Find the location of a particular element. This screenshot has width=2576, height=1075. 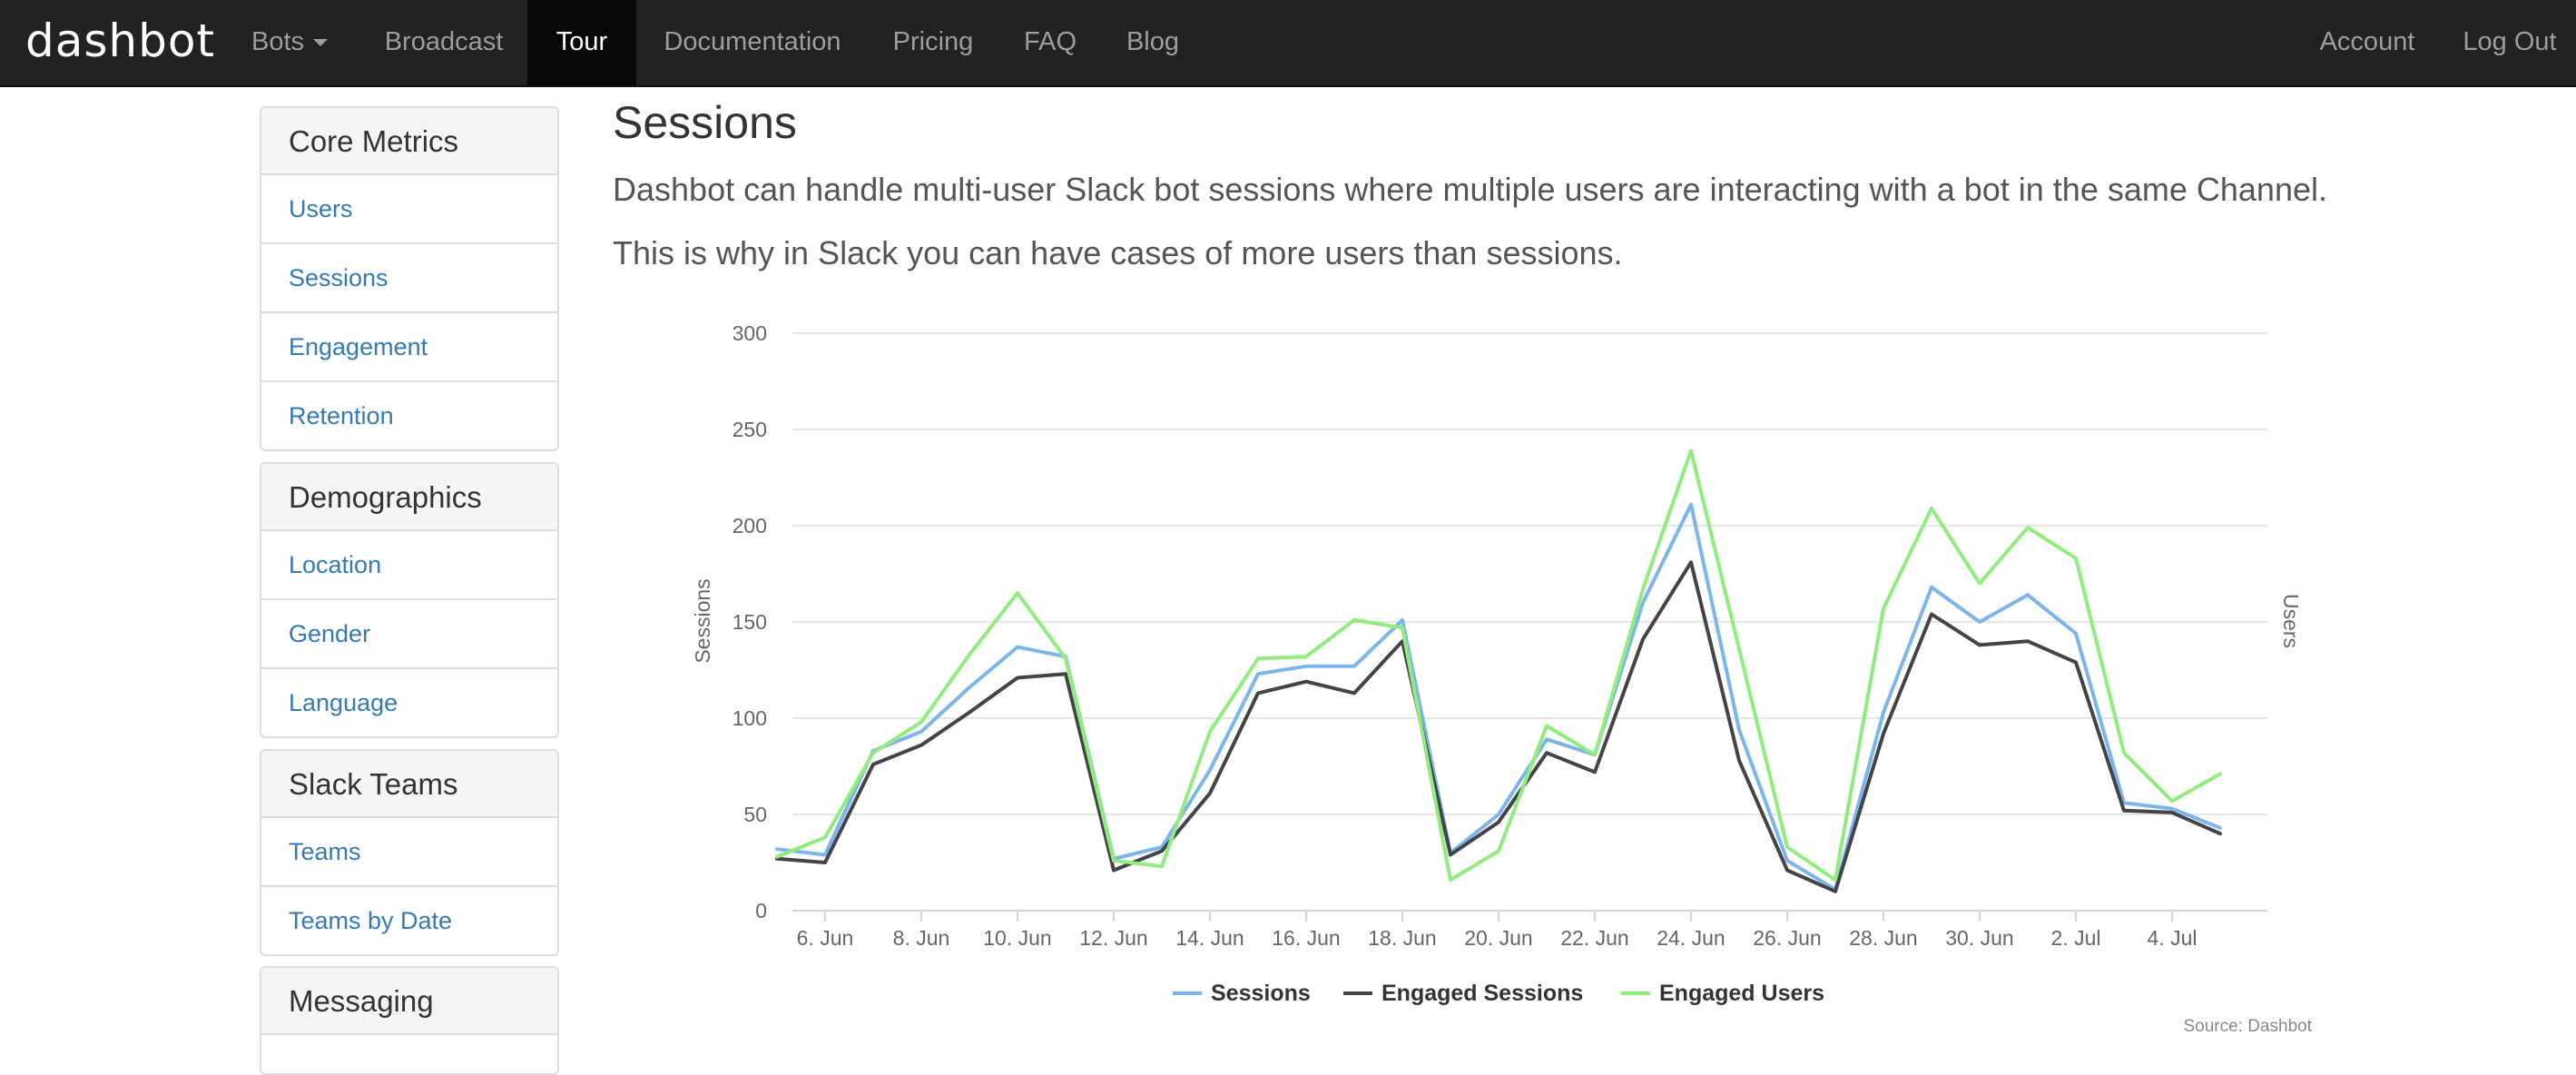

sidebar-item-language: Language is located at coordinates (343, 702).